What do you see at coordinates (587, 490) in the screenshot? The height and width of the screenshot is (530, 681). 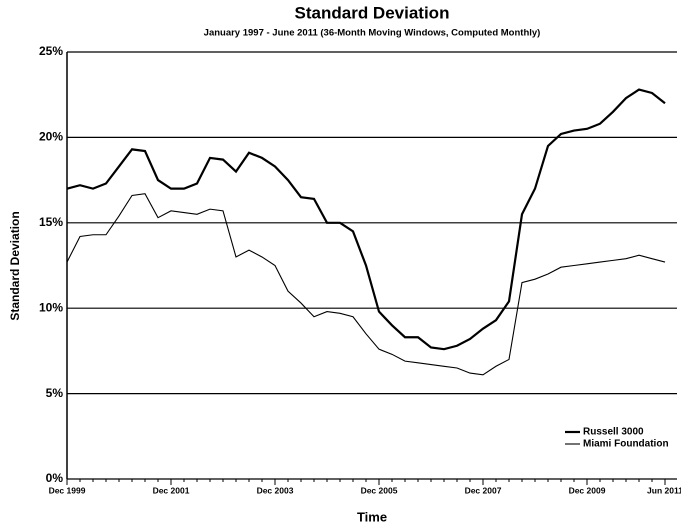 I see `x-tick-label: Dec 2009` at bounding box center [587, 490].